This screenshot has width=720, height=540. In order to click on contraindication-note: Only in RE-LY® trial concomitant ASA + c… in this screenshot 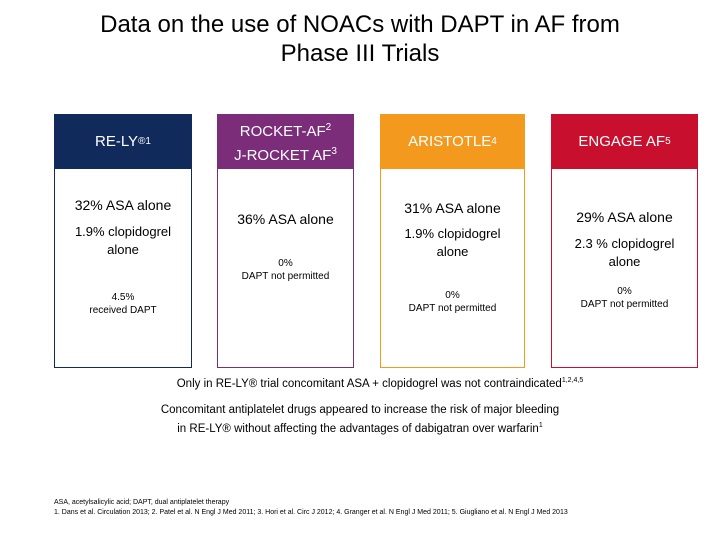, I will do `click(370, 382)`.